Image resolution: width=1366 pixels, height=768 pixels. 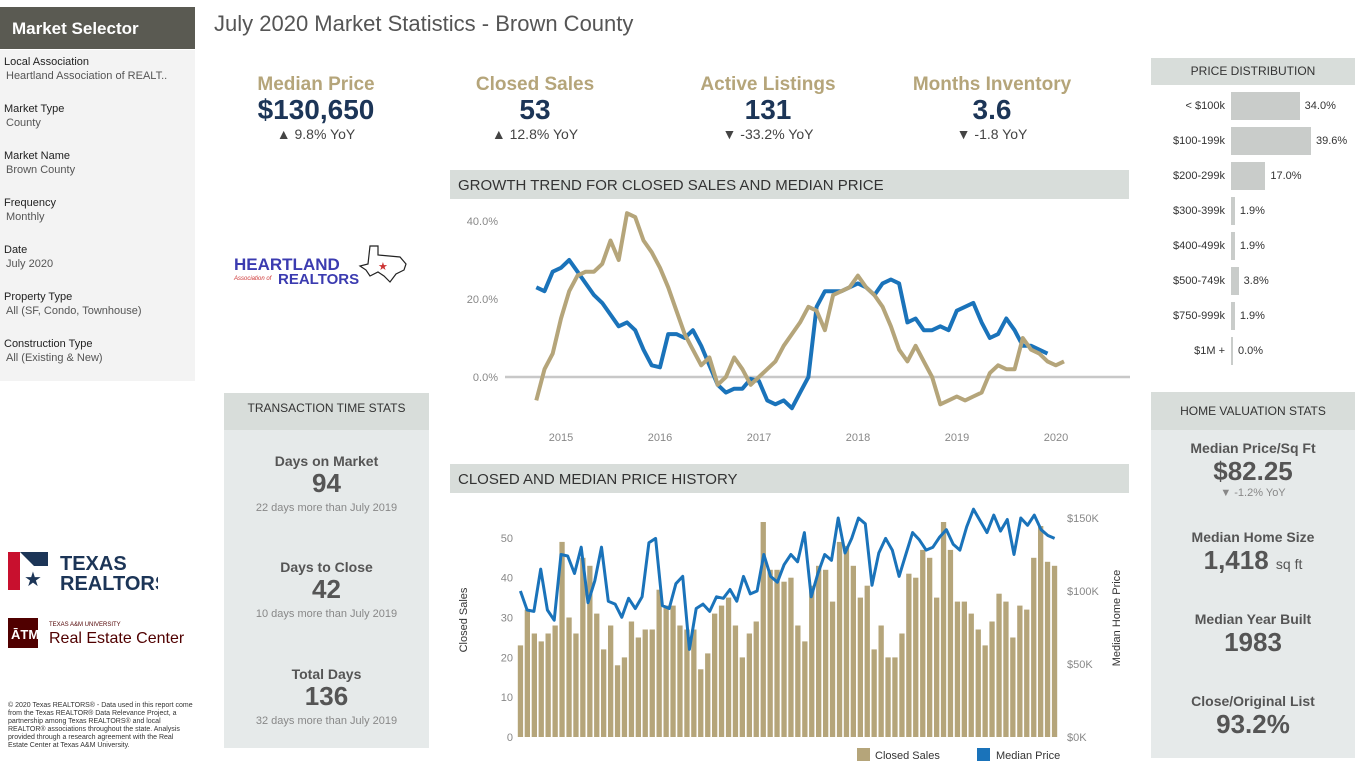 I want to click on filter-date: July 2020, so click(x=30, y=264).